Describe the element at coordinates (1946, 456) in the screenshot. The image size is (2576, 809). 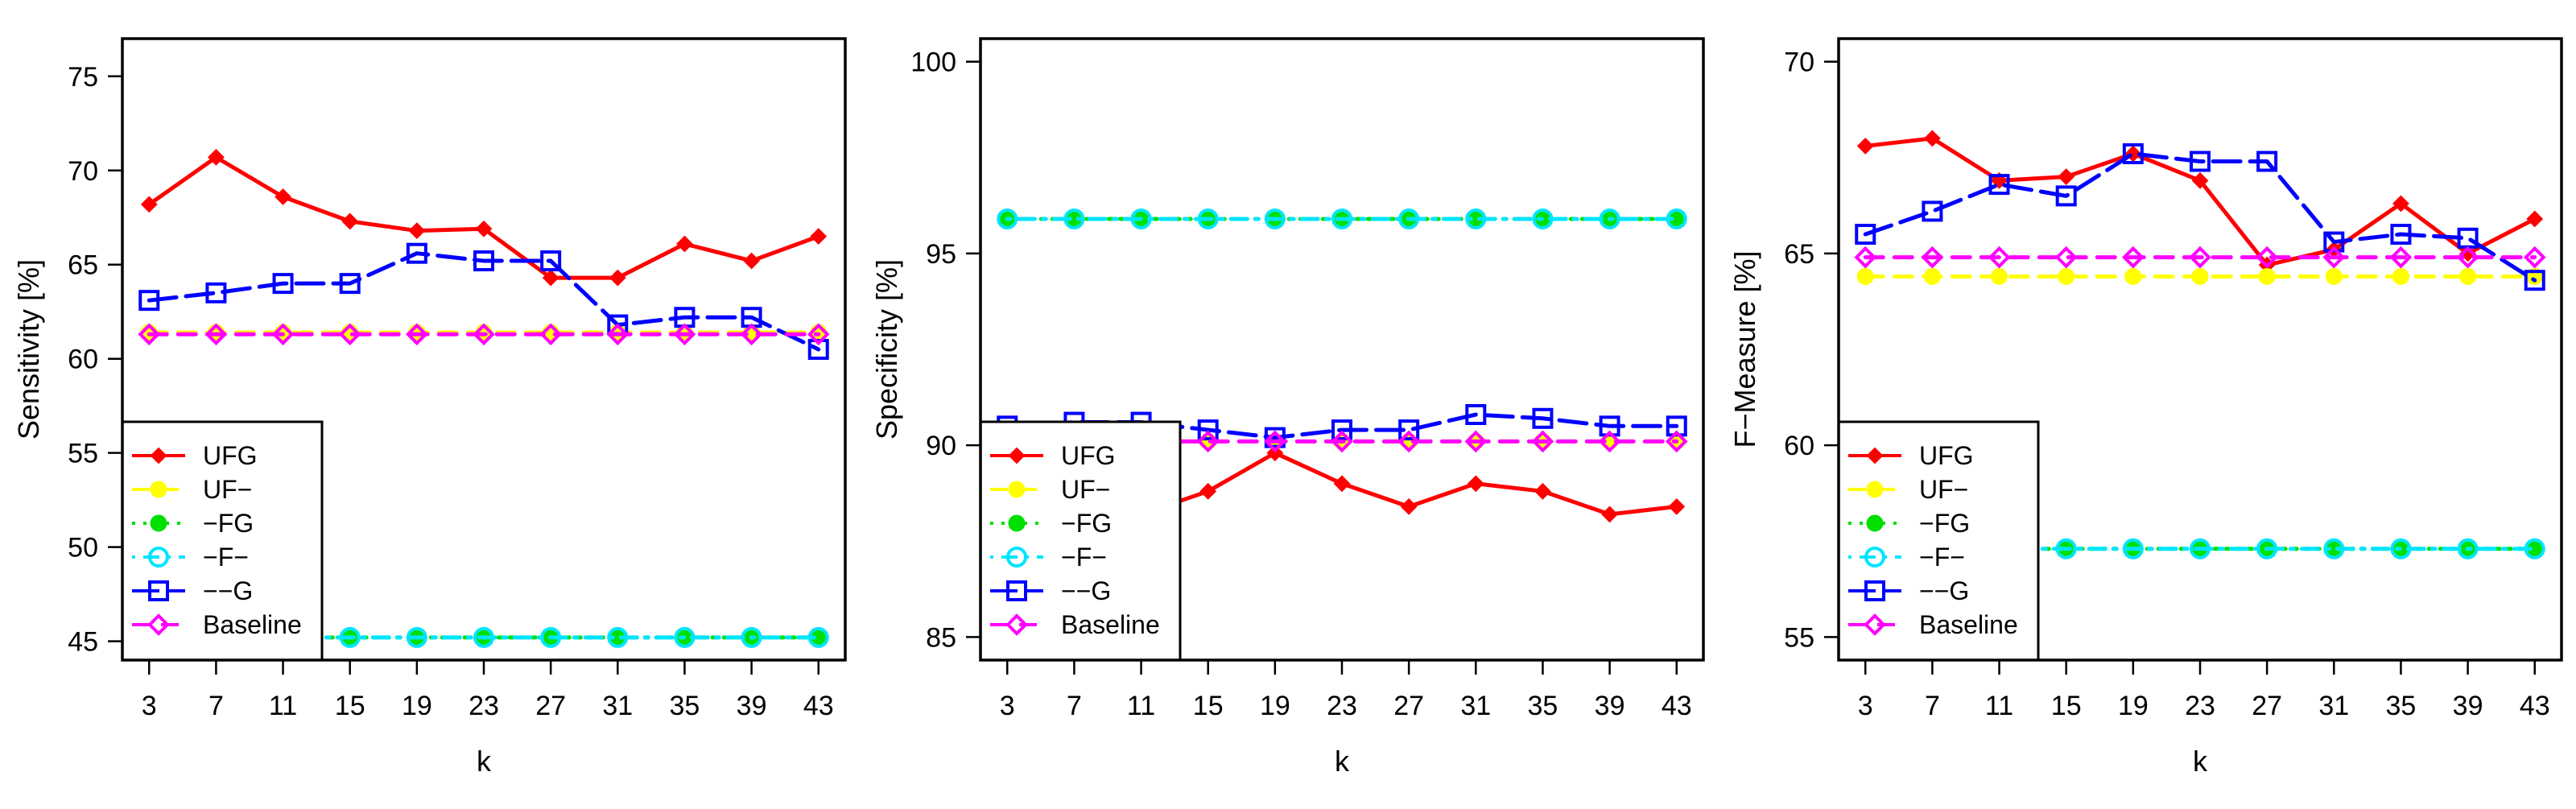
I see `legend-label: UFG` at that location.